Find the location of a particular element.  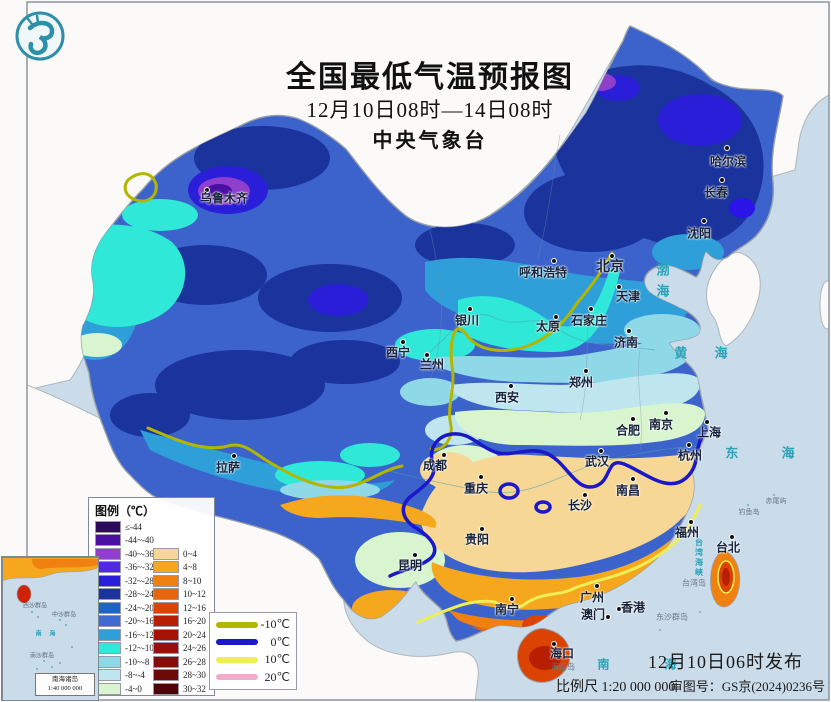

city-label-贵阳: 贵阳 is located at coordinates (477, 539).